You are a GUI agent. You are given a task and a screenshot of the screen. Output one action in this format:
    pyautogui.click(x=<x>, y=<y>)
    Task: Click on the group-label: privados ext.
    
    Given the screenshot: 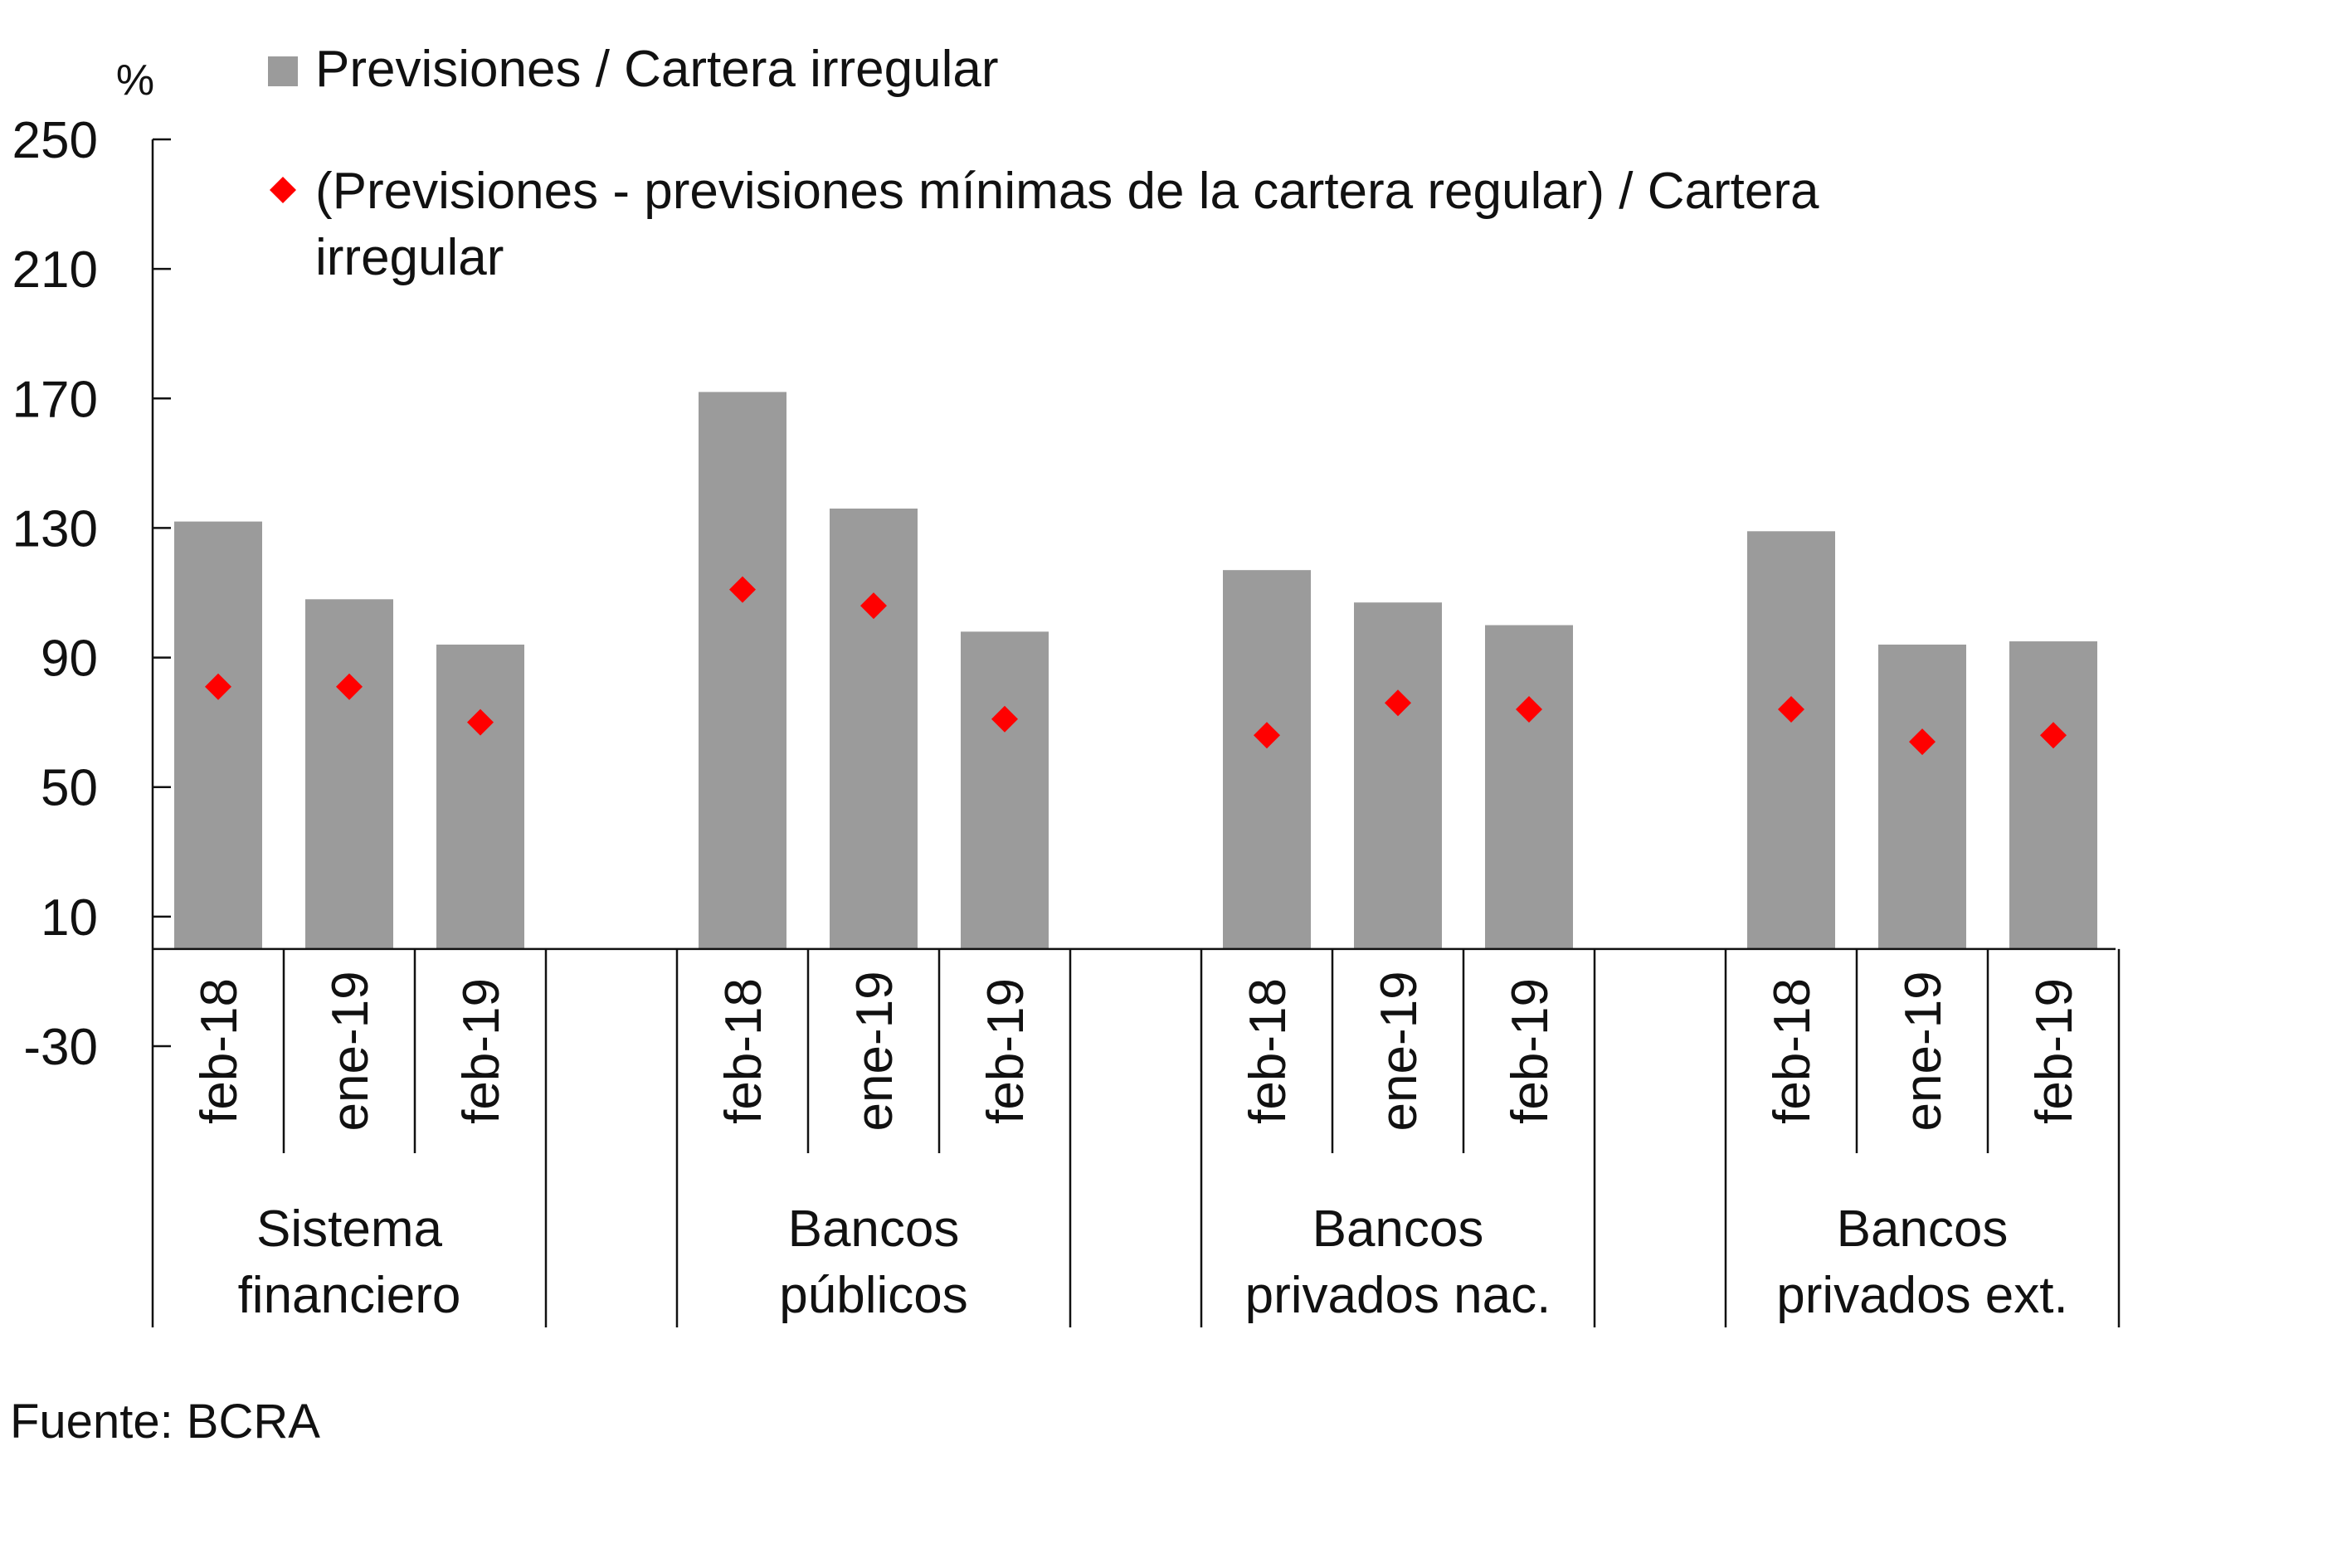 What is the action you would take?
    pyautogui.click(x=1922, y=1295)
    